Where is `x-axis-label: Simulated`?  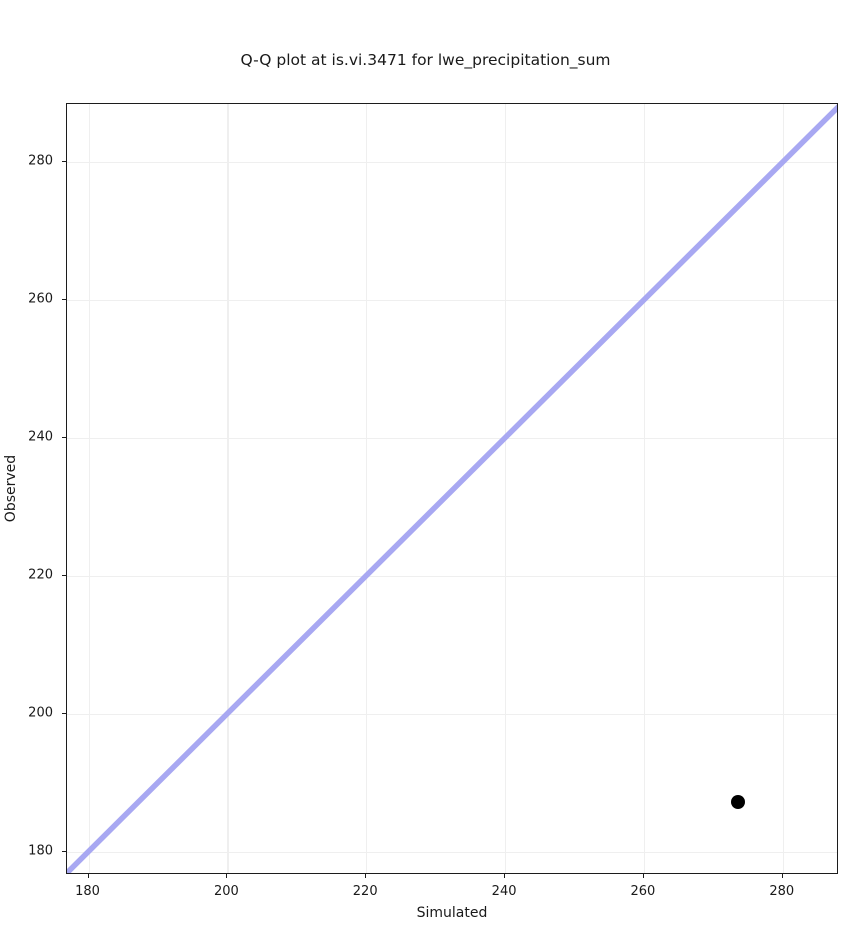
x-axis-label: Simulated is located at coordinates (452, 913).